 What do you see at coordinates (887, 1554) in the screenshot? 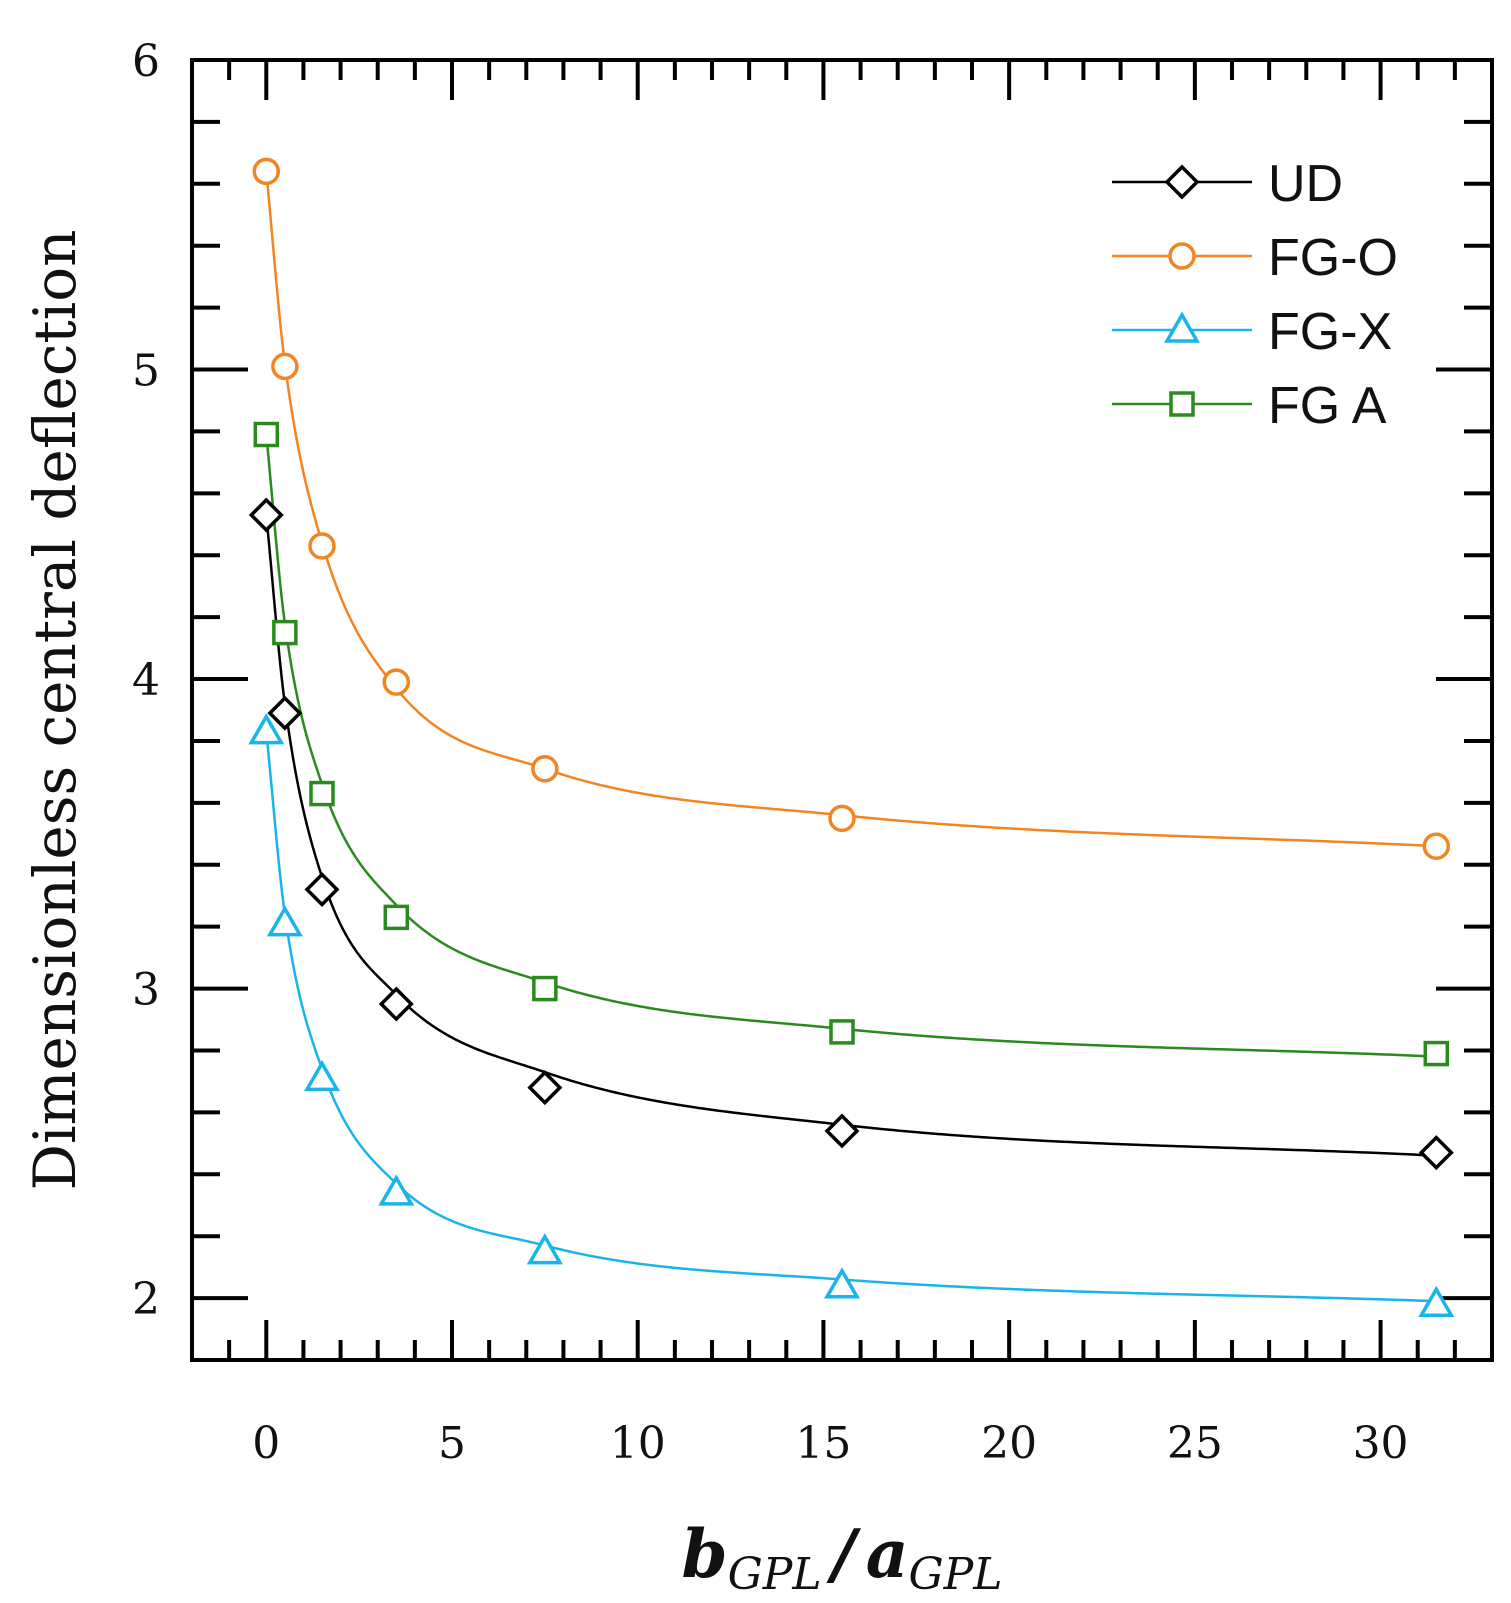
I see `x-axis-title-a: a` at bounding box center [887, 1554].